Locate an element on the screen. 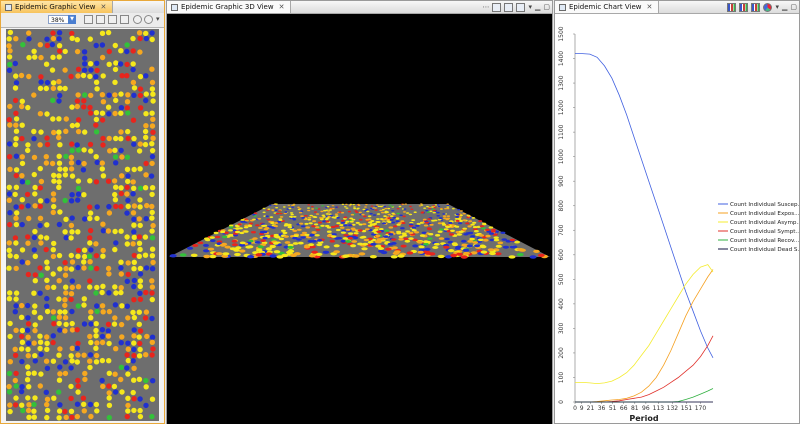 Image resolution: width=800 pixels, height=424 pixels. tab-chart-view: Epidemic Chart View ✕ is located at coordinates (607, 7).